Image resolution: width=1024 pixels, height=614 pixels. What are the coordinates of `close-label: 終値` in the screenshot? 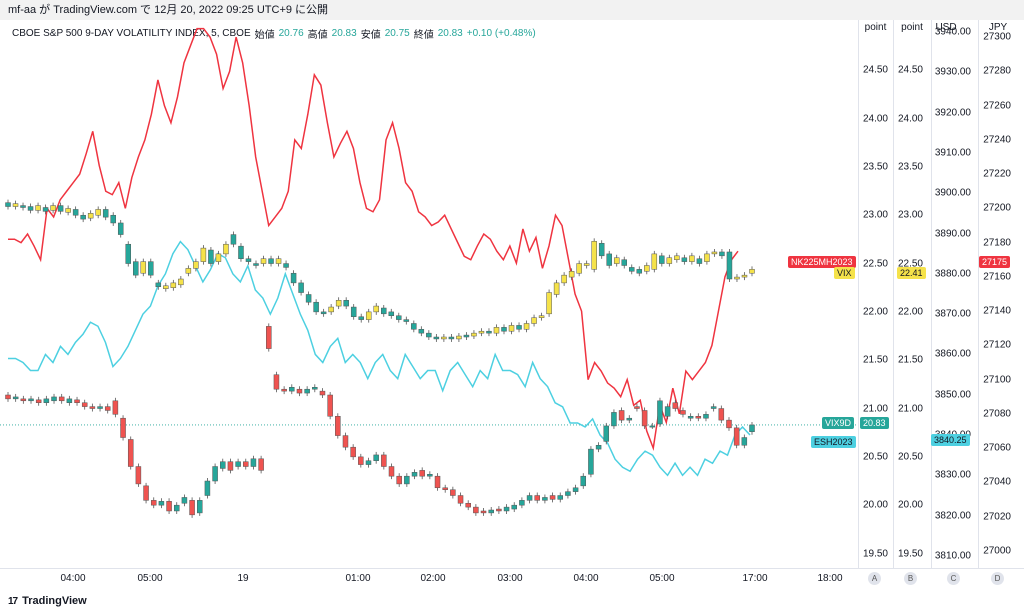 It's located at (423, 35).